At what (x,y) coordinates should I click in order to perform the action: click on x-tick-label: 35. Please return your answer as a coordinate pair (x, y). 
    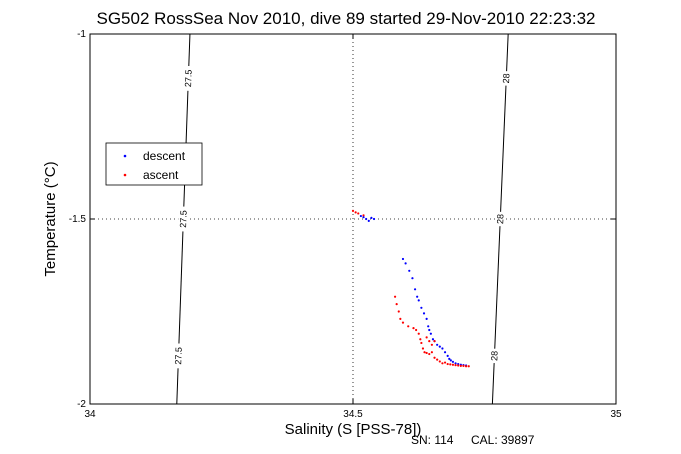
    Looking at the image, I should click on (616, 414).